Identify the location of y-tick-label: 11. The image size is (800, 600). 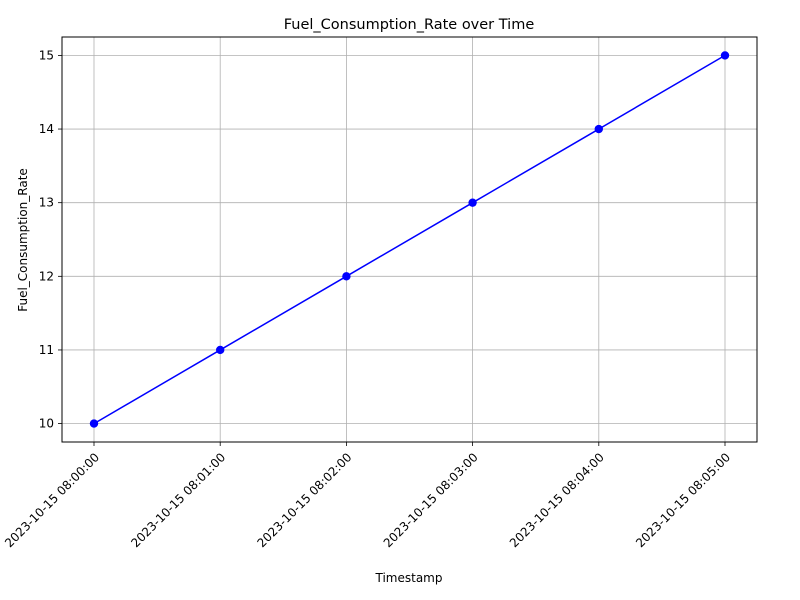
(46, 350).